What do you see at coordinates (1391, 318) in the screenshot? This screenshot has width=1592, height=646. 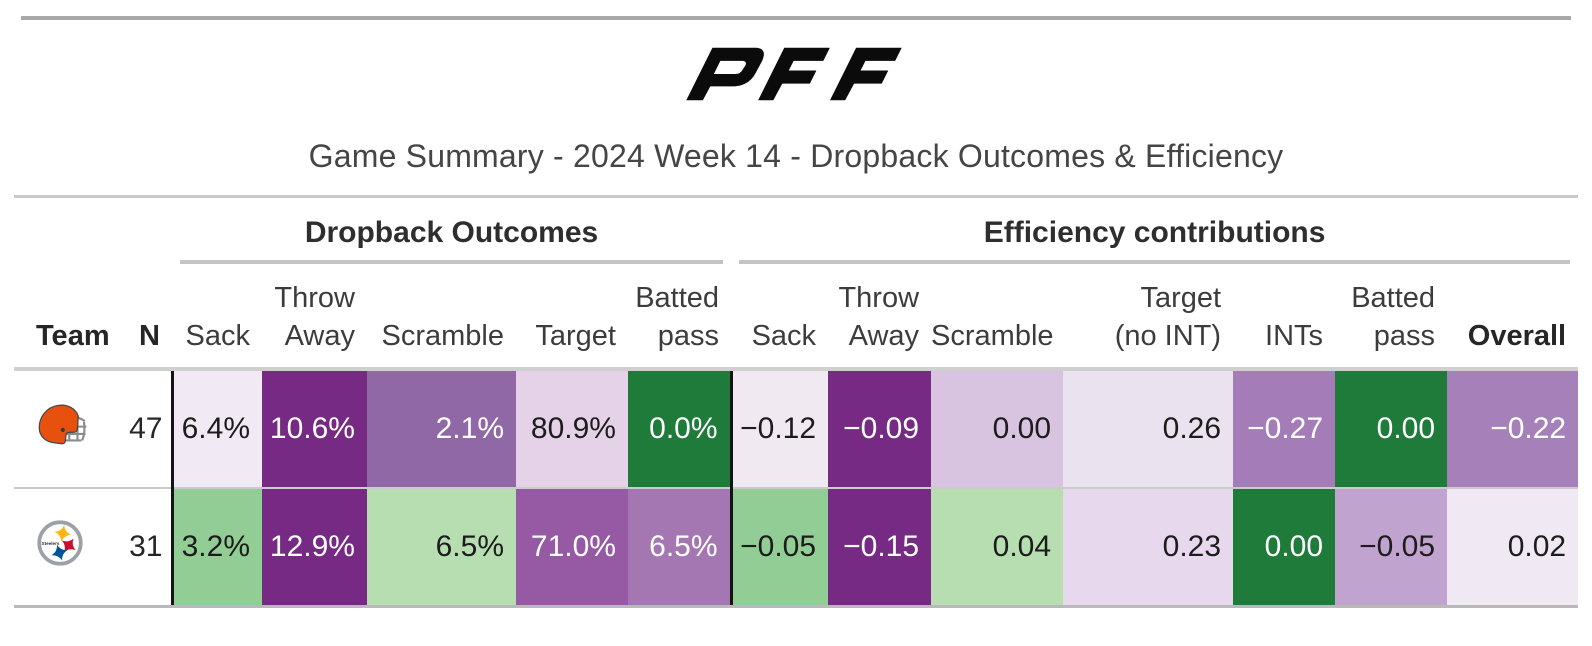 I see `column-header-ef-batted-pass: Batted pass` at bounding box center [1391, 318].